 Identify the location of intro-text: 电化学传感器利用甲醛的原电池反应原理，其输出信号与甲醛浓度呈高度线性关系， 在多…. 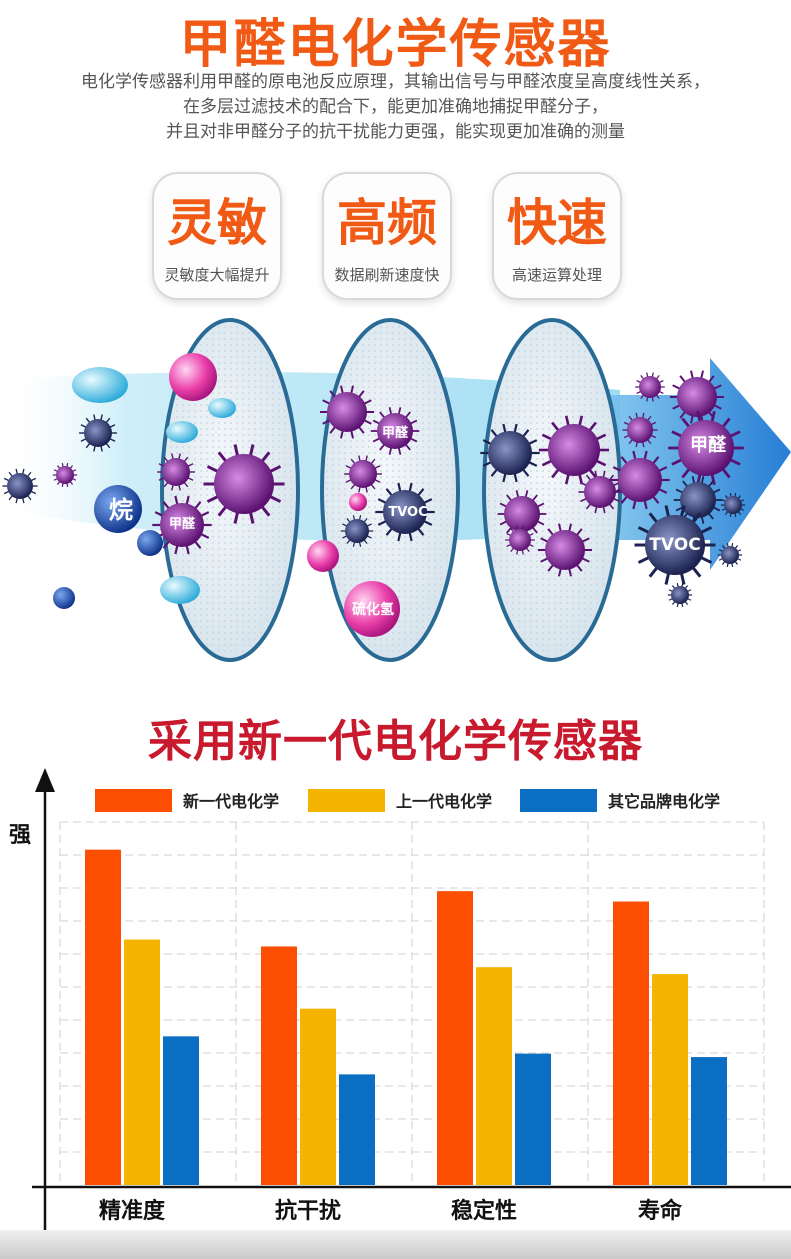
(395, 107).